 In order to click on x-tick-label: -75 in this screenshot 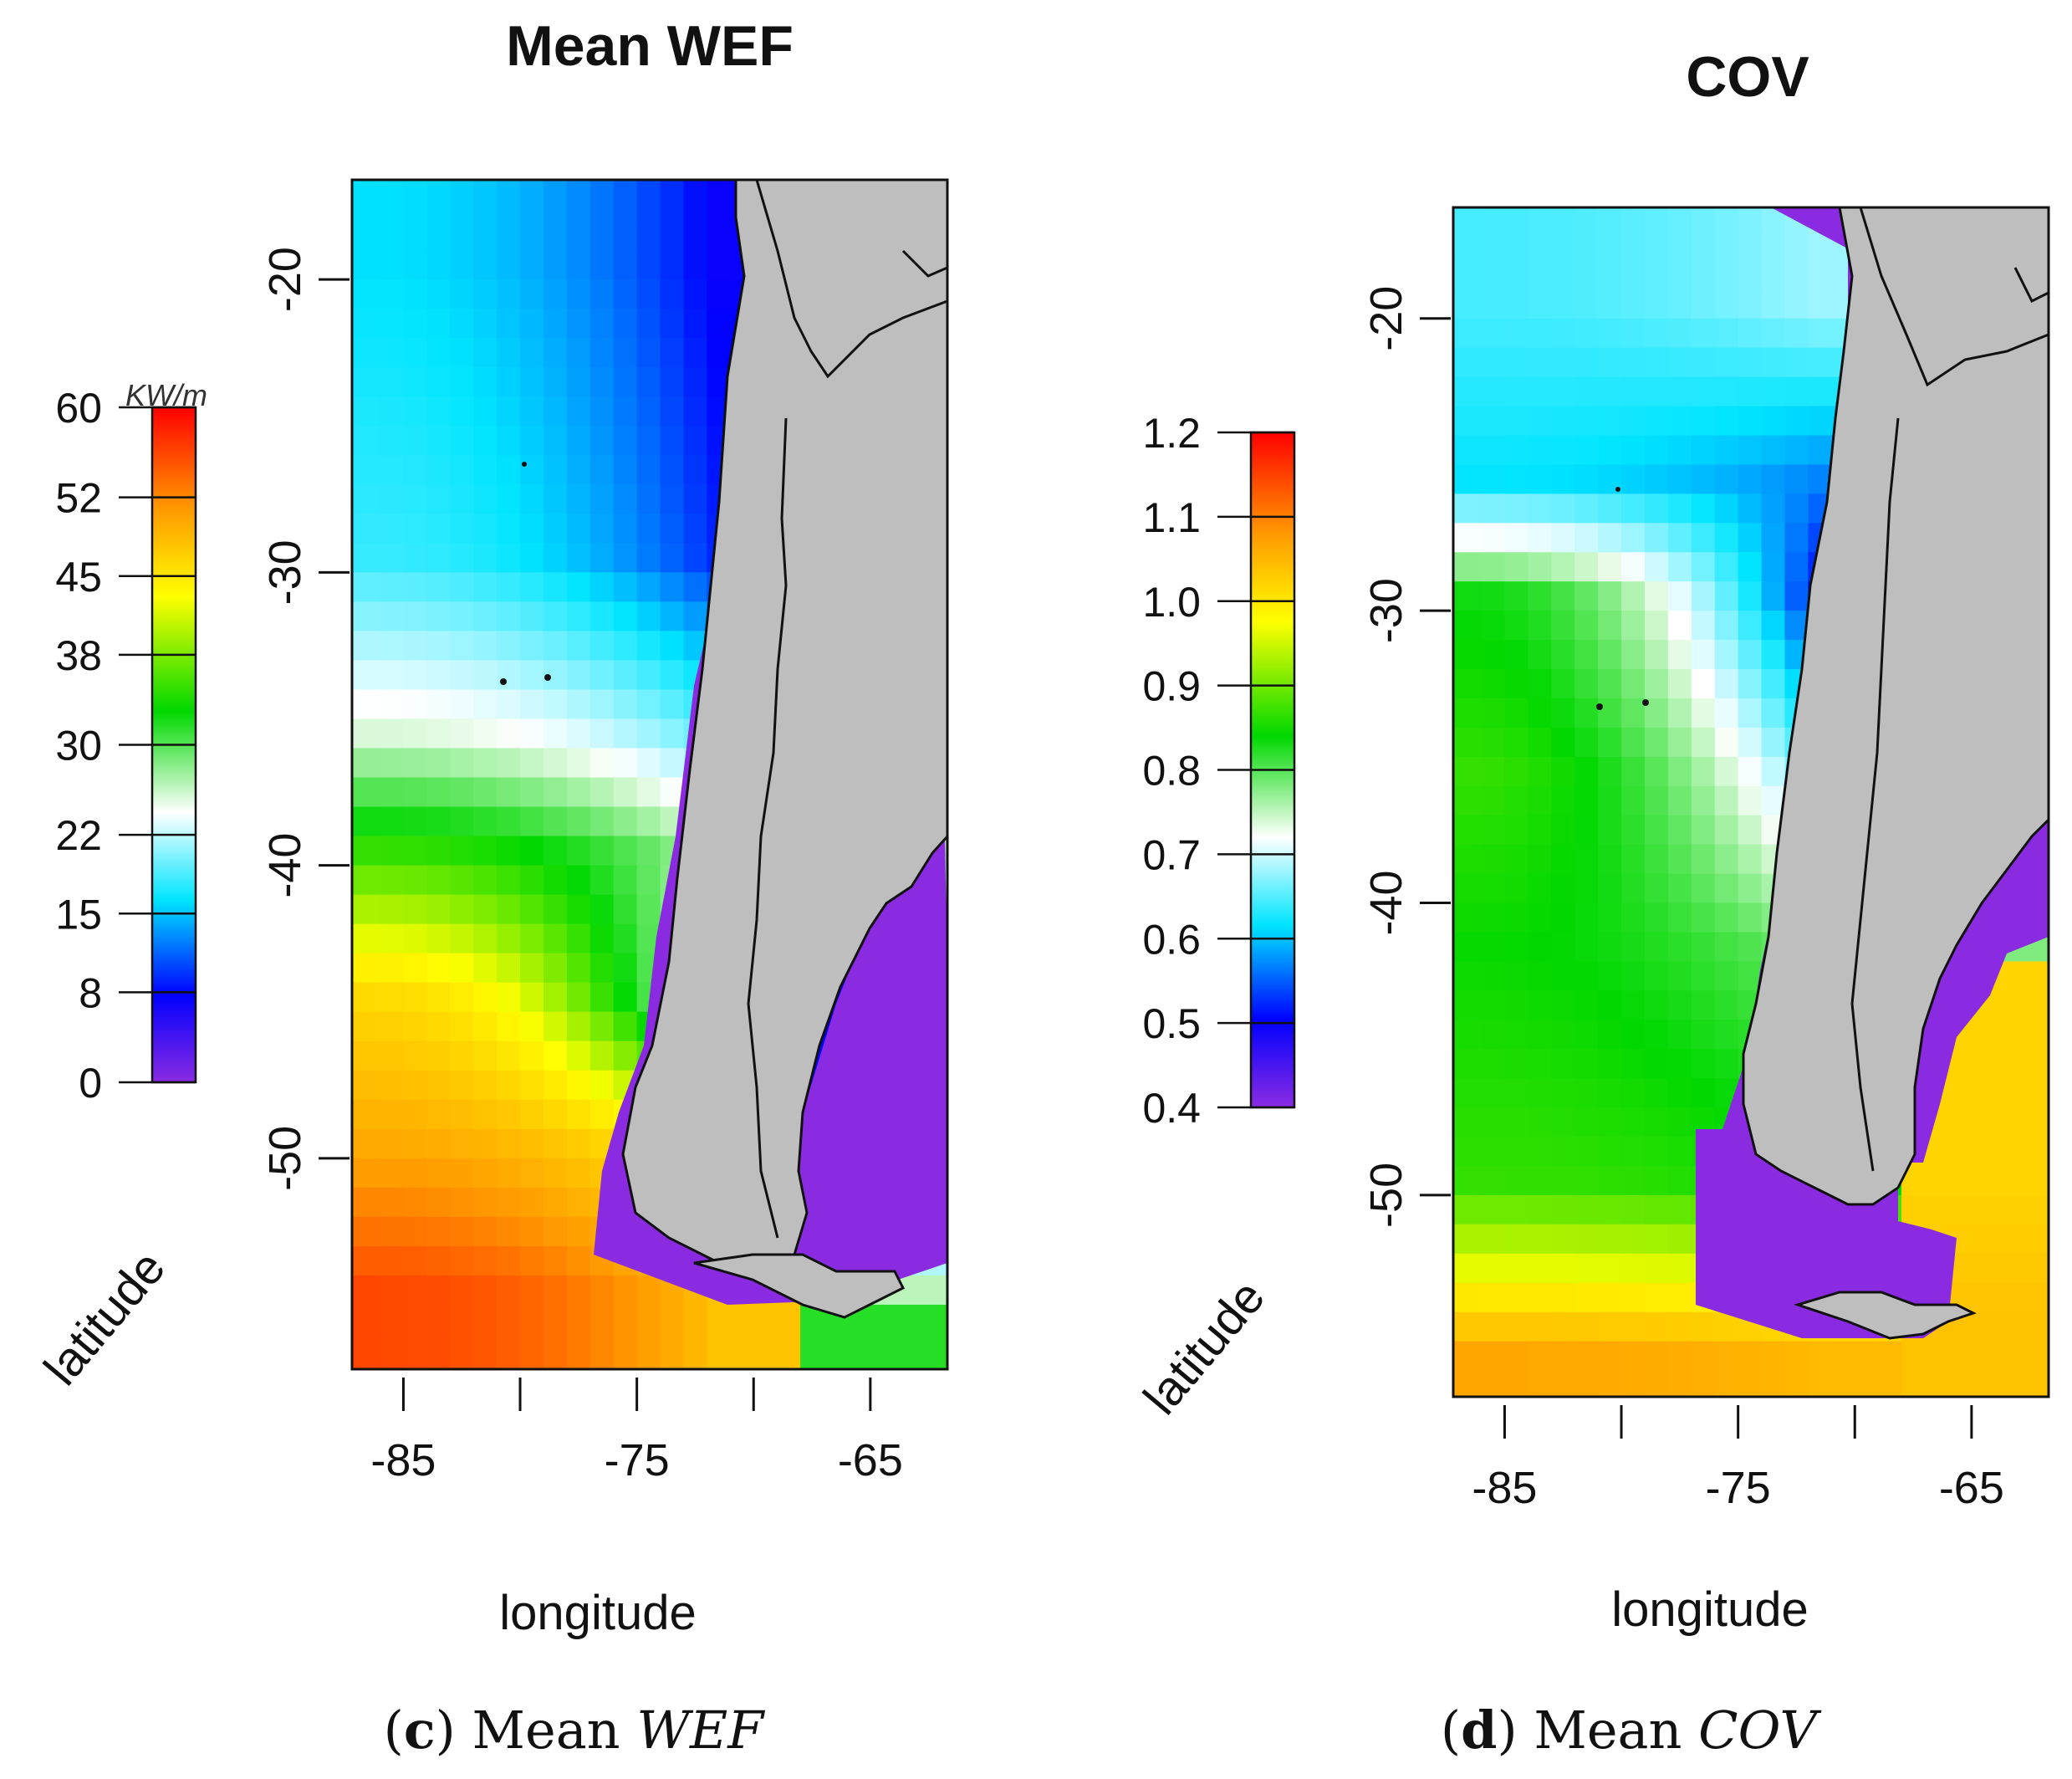, I will do `click(1738, 1488)`.